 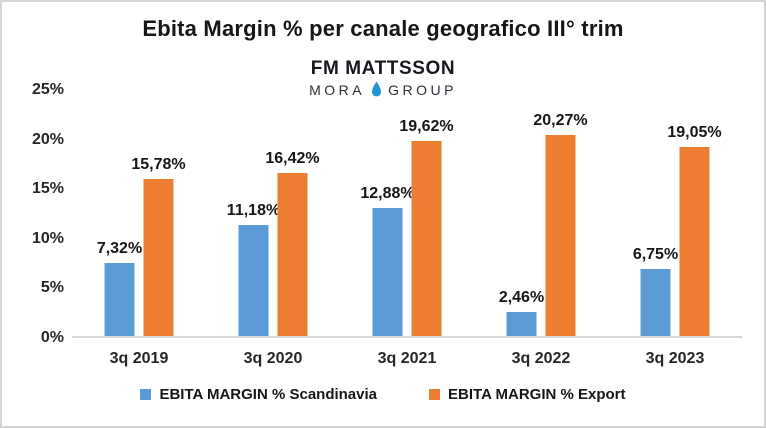 I want to click on water-drop-icon, so click(x=376, y=89).